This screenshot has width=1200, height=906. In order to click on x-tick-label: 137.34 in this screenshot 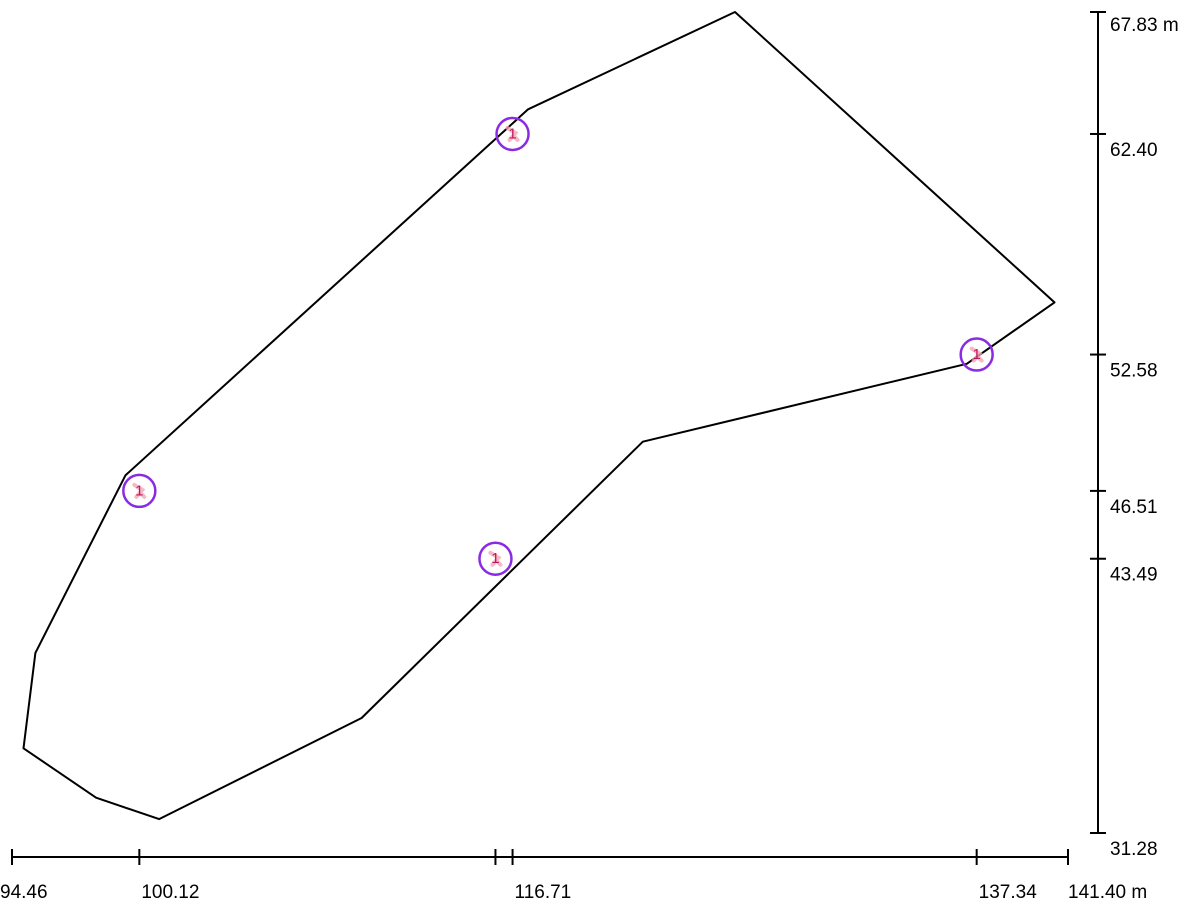, I will do `click(1008, 892)`.